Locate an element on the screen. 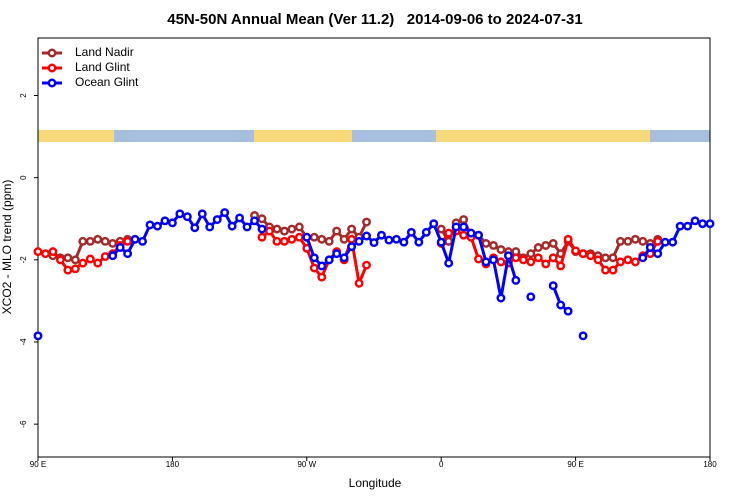  y-tick-label: -6 is located at coordinates (23, 424).